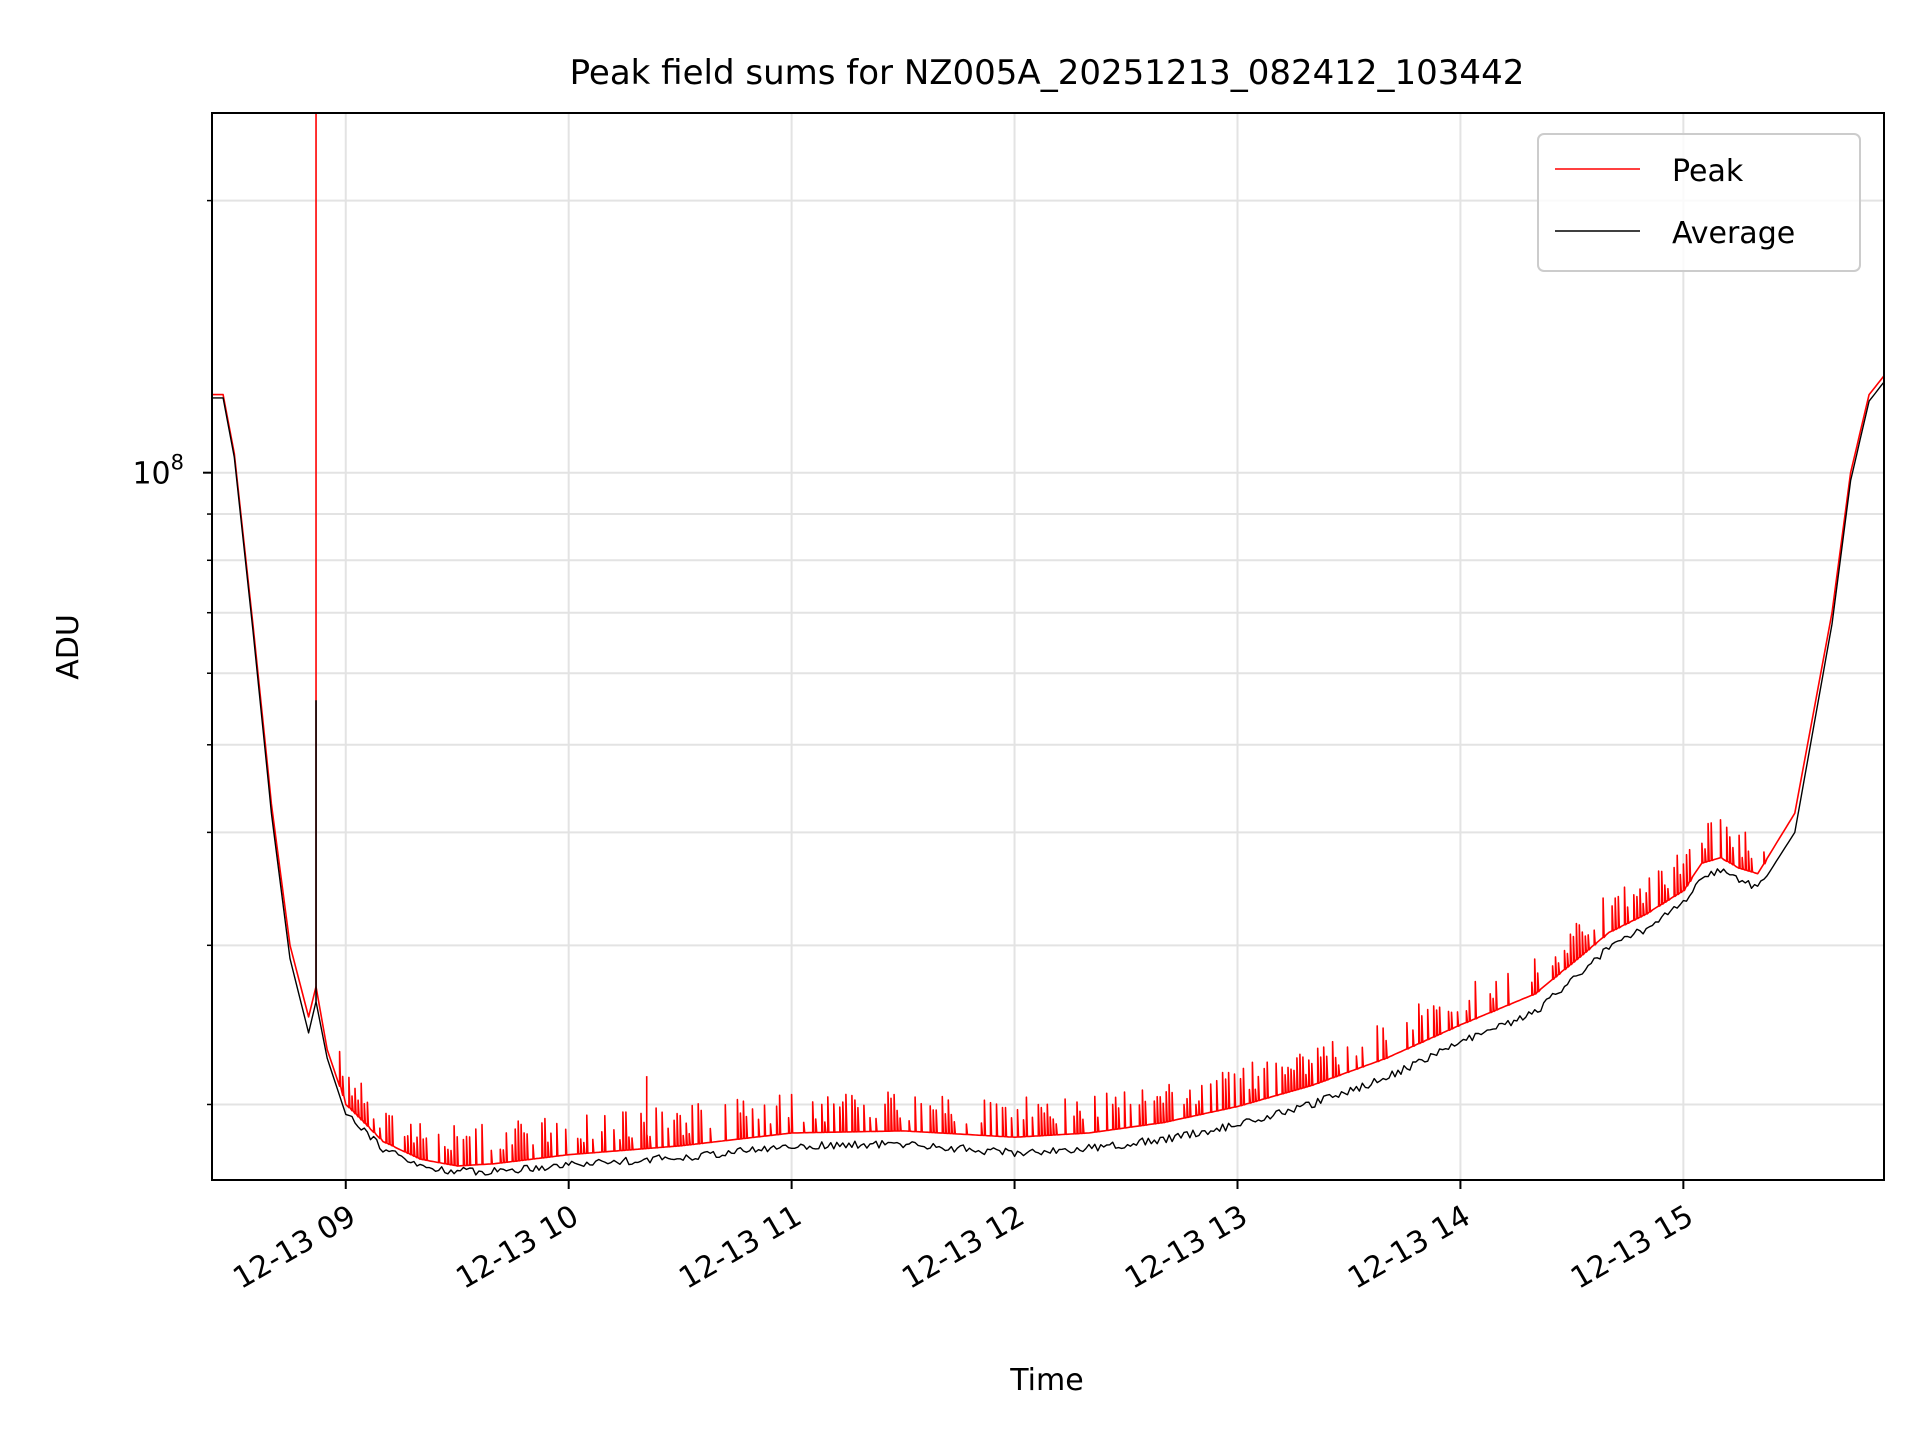 The image size is (1920, 1440). What do you see at coordinates (740, 1248) in the screenshot?
I see `x-tick-label: 12-13 11` at bounding box center [740, 1248].